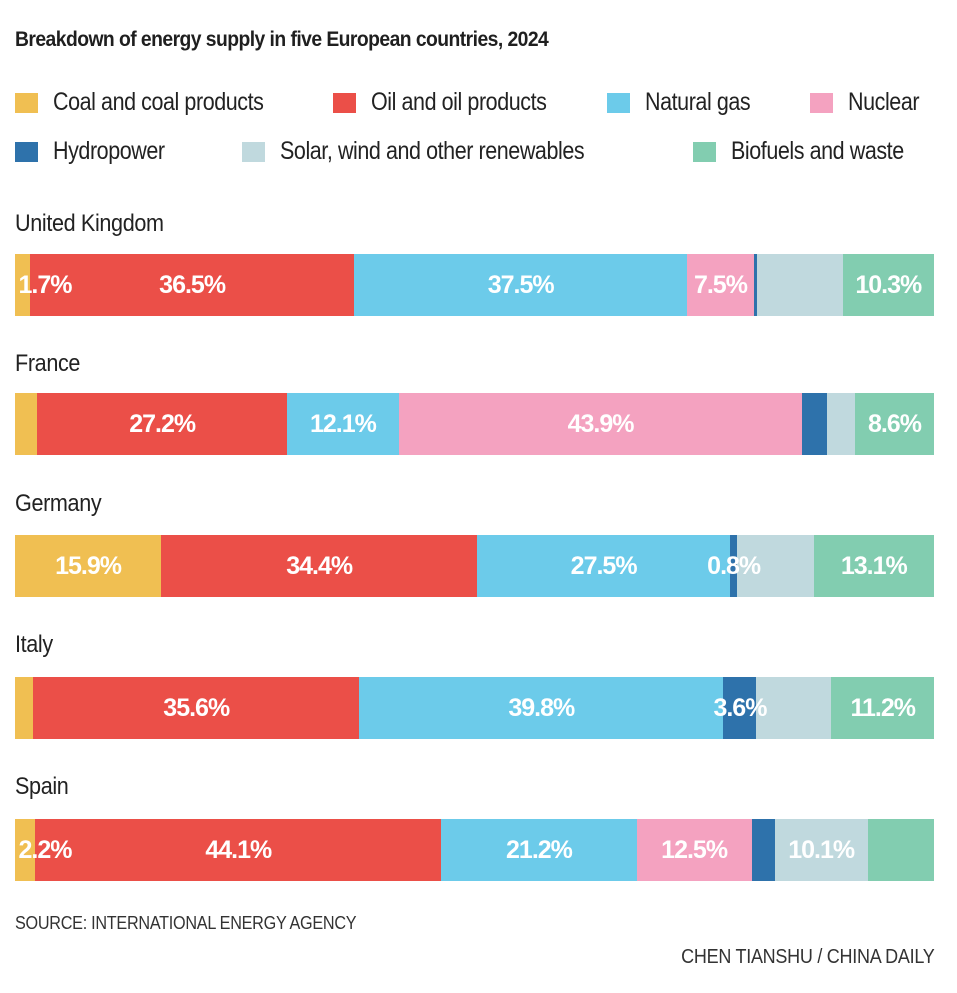 The image size is (957, 993). I want to click on data-label-coal-and-coal-products: 2.2%, so click(45, 850).